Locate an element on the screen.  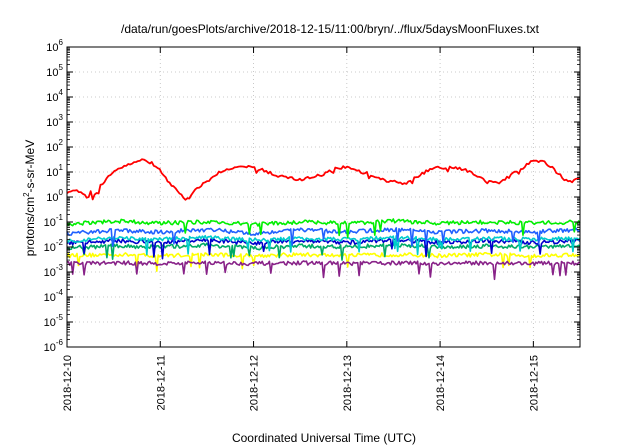
y-tick-label-exponent: -3 is located at coordinates (60, 267).